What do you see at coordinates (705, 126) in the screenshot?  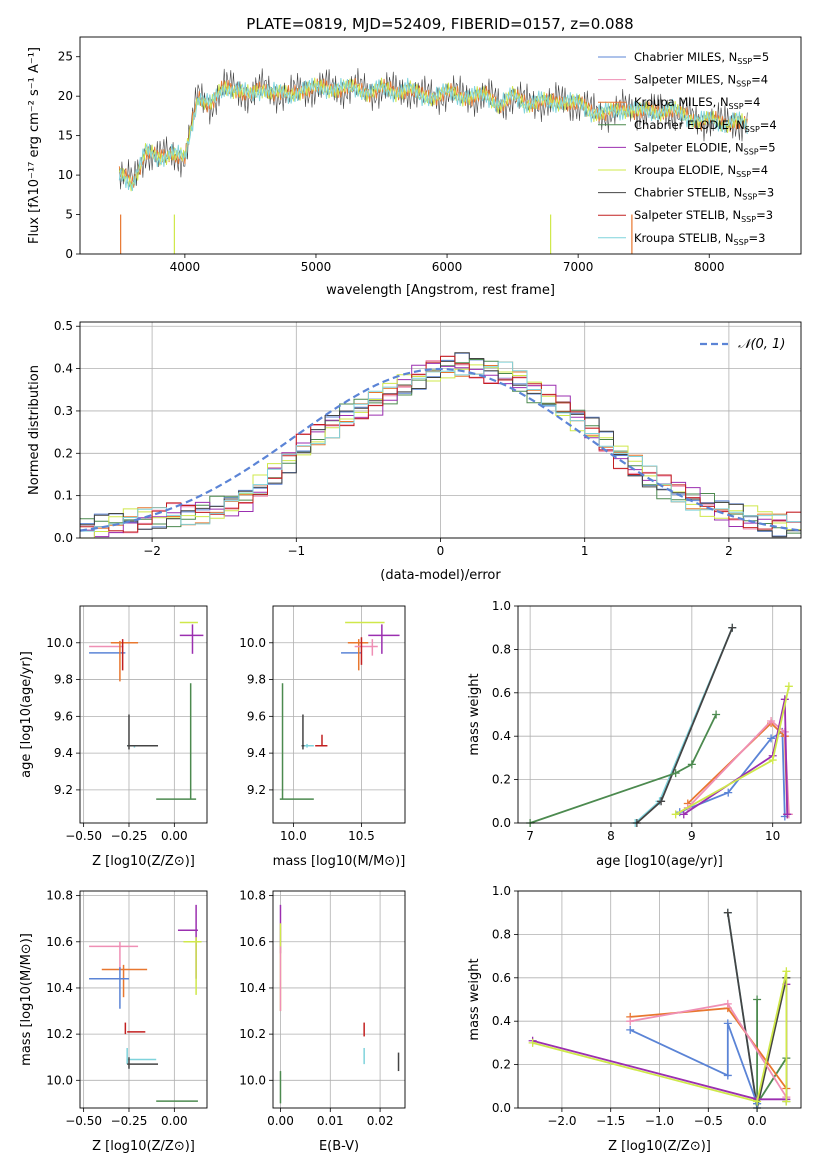 I see `legend-label: Chabrier ELODIE, NSSP=4` at bounding box center [705, 126].